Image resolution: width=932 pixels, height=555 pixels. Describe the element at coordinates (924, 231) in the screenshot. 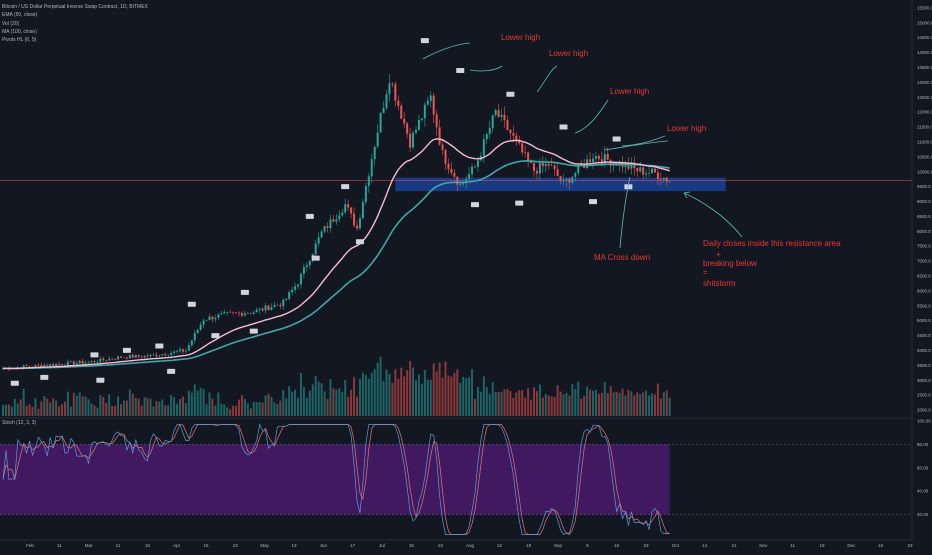

I see `y-tick-label: 8000.0` at that location.